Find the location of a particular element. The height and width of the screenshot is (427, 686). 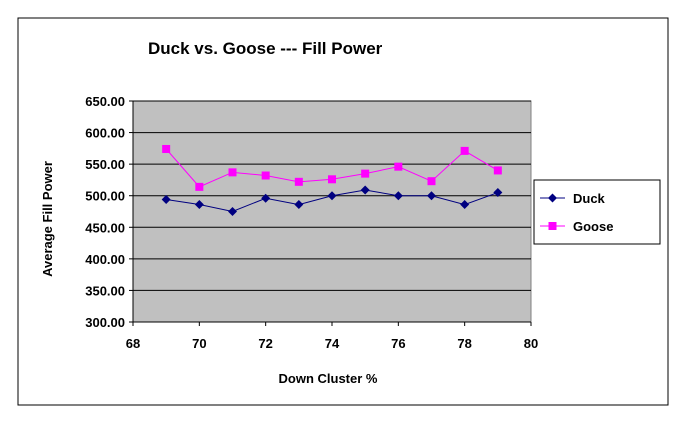

x-axis-title: Down Cluster % is located at coordinates (328, 378).